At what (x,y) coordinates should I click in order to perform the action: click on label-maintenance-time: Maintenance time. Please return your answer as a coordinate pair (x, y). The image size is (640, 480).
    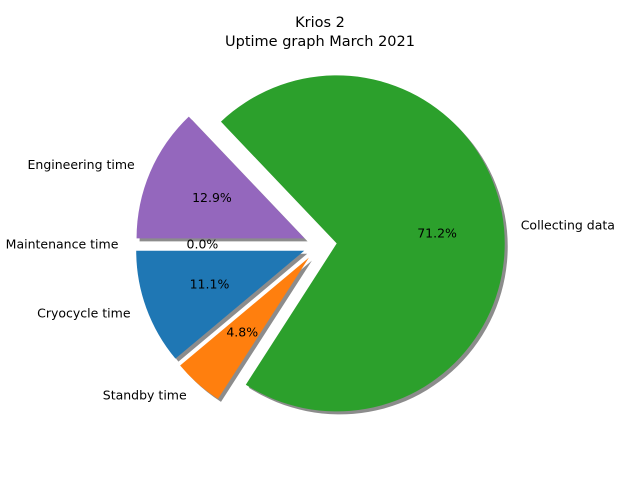
    Looking at the image, I should click on (62, 244).